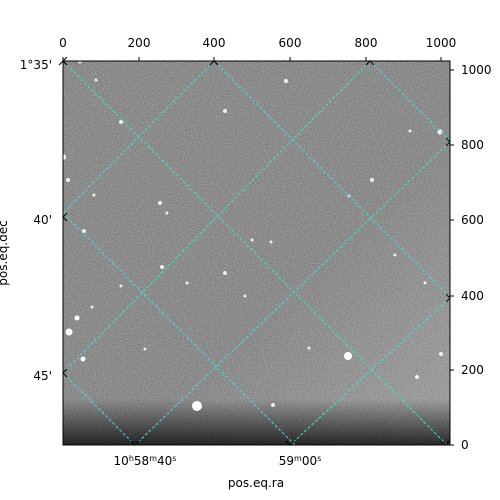 The height and width of the screenshot is (500, 500). I want to click on y-tick-label: 400, so click(472, 296).